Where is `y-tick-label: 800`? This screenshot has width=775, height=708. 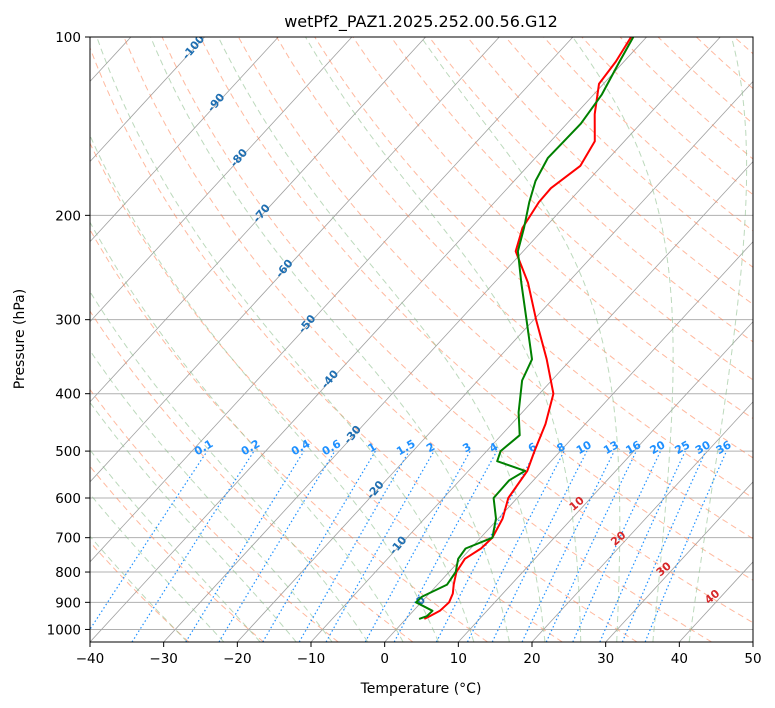 y-tick-label: 800 is located at coordinates (68, 573).